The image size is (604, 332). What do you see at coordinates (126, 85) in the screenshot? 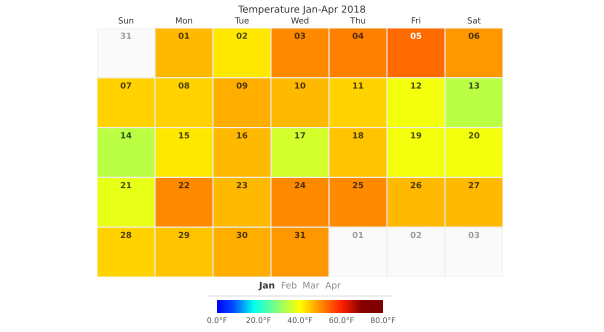
I see `annotation: 07` at bounding box center [126, 85].